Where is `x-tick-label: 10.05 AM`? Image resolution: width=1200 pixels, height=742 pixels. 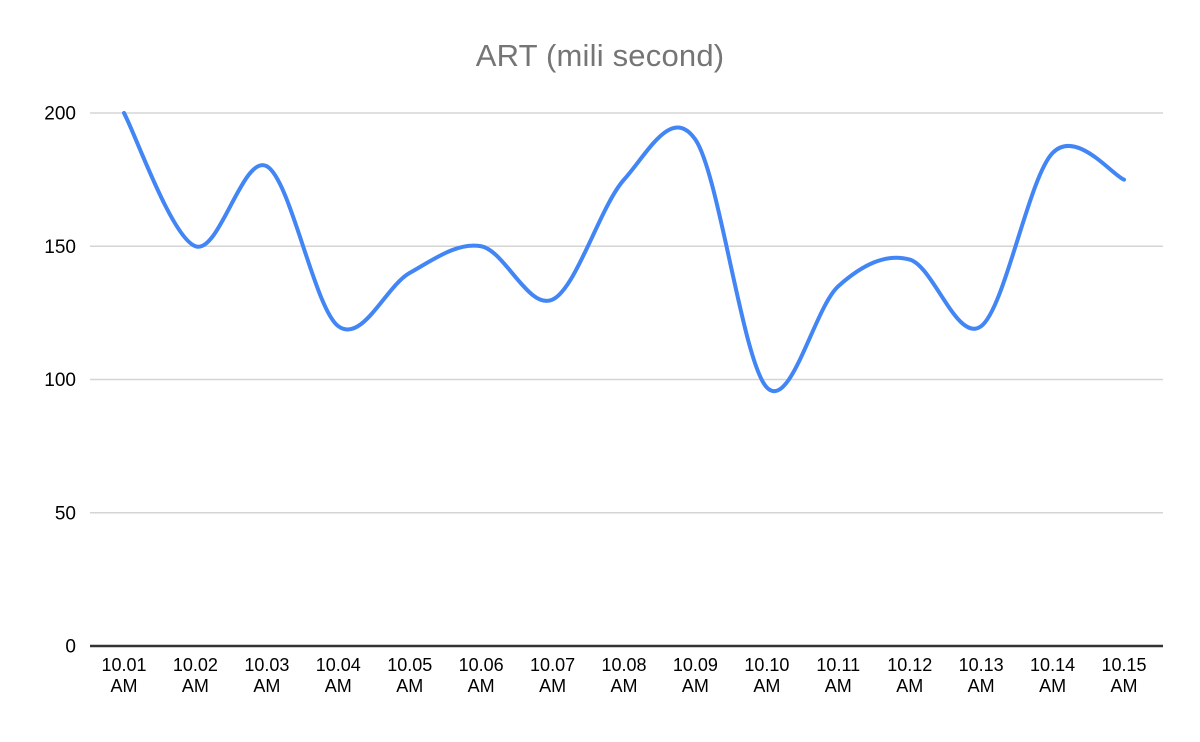 x-tick-label: 10.05 AM is located at coordinates (409, 675).